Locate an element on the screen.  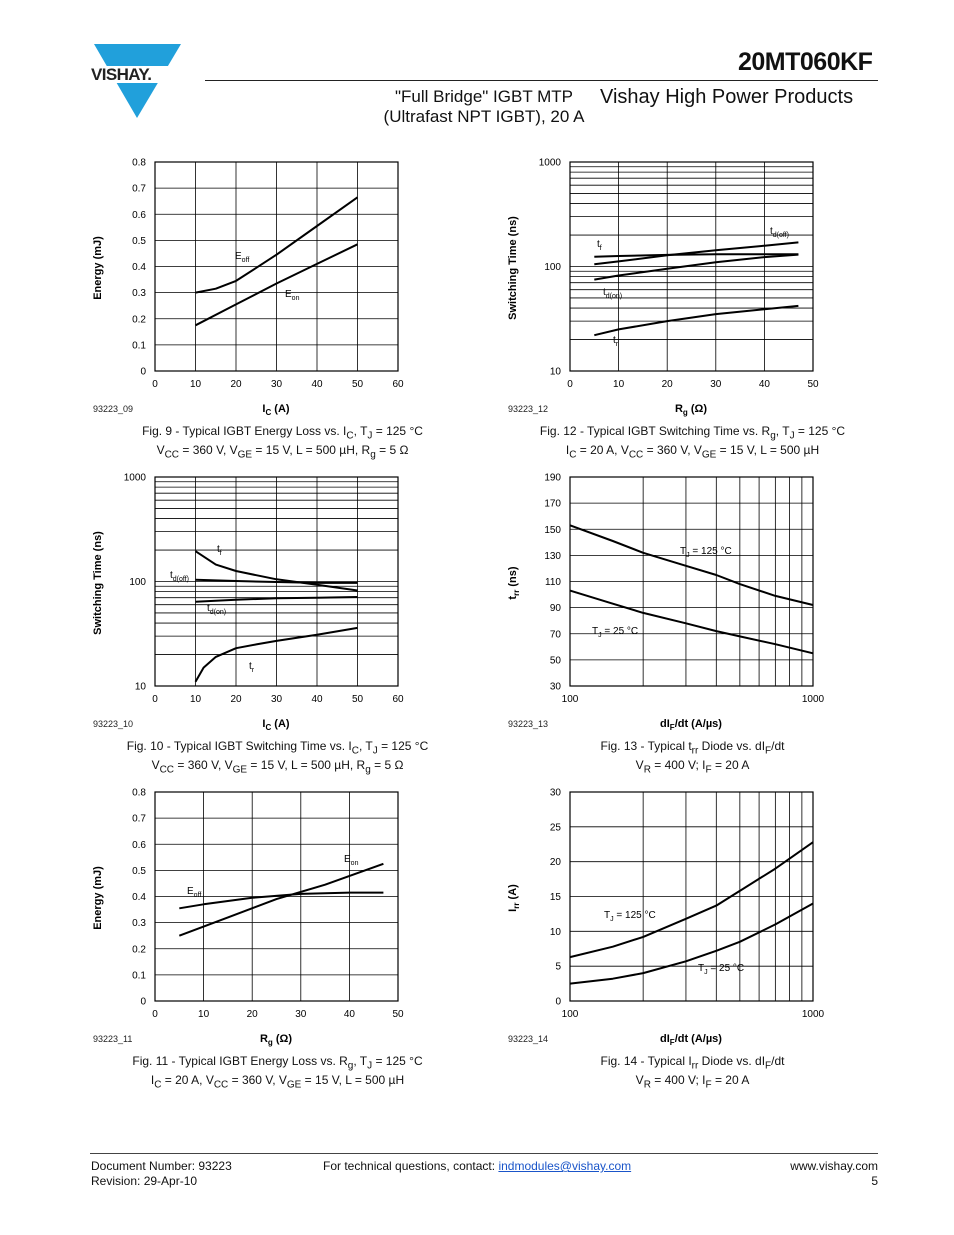
fig11-label-eon: Eon is located at coordinates (351, 860).